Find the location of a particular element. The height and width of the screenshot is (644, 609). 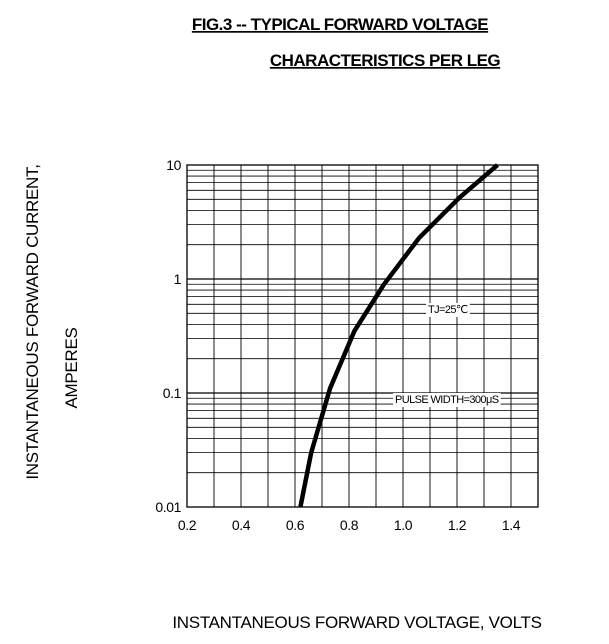

tj-label-bg is located at coordinates (448, 310).